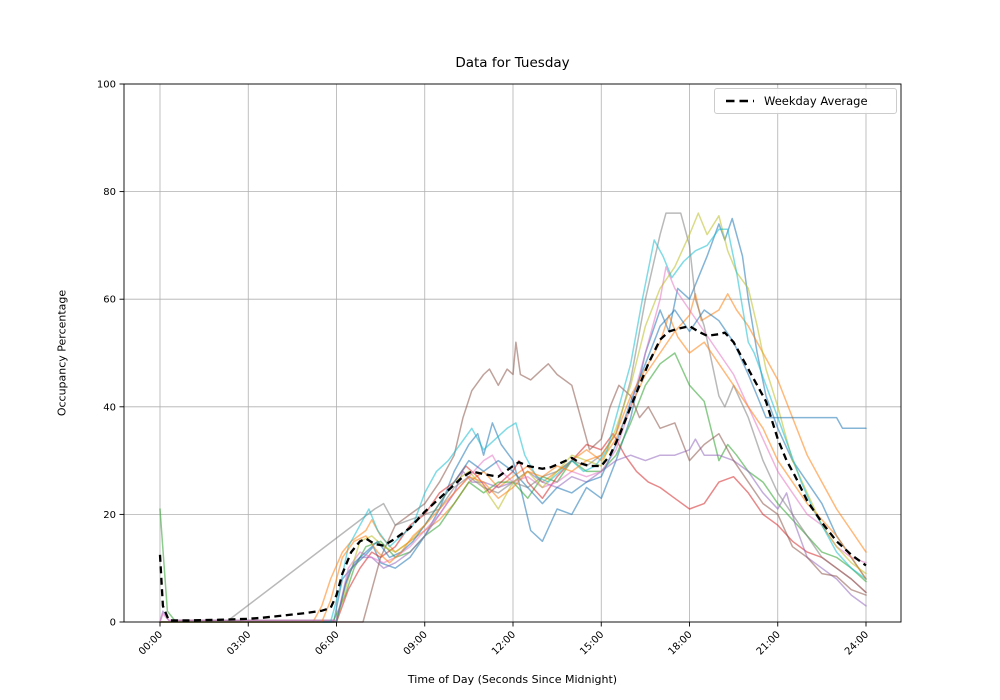 The height and width of the screenshot is (700, 1000). I want to click on y-axis-label: Occupancy Percentage, so click(62, 353).